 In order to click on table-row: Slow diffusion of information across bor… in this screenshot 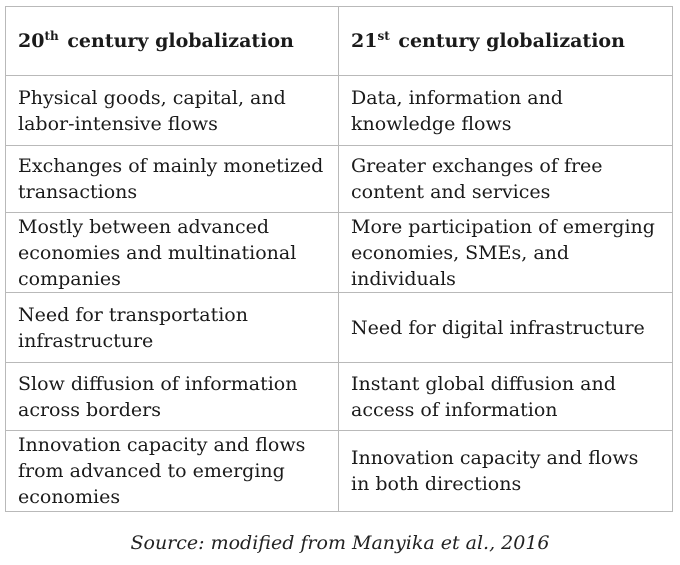, I will do `click(339, 396)`.